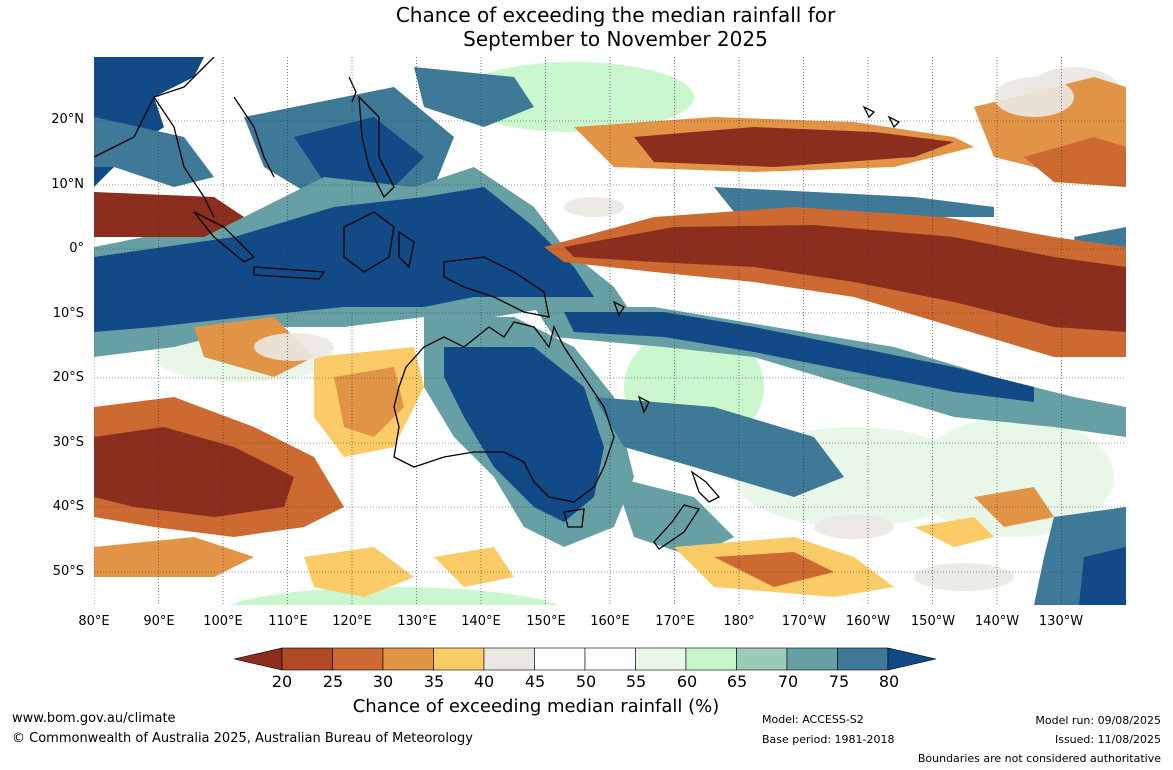 The width and height of the screenshot is (1173, 770). Describe the element at coordinates (68, 506) in the screenshot. I see `lat-label-40s: 40°S` at that location.